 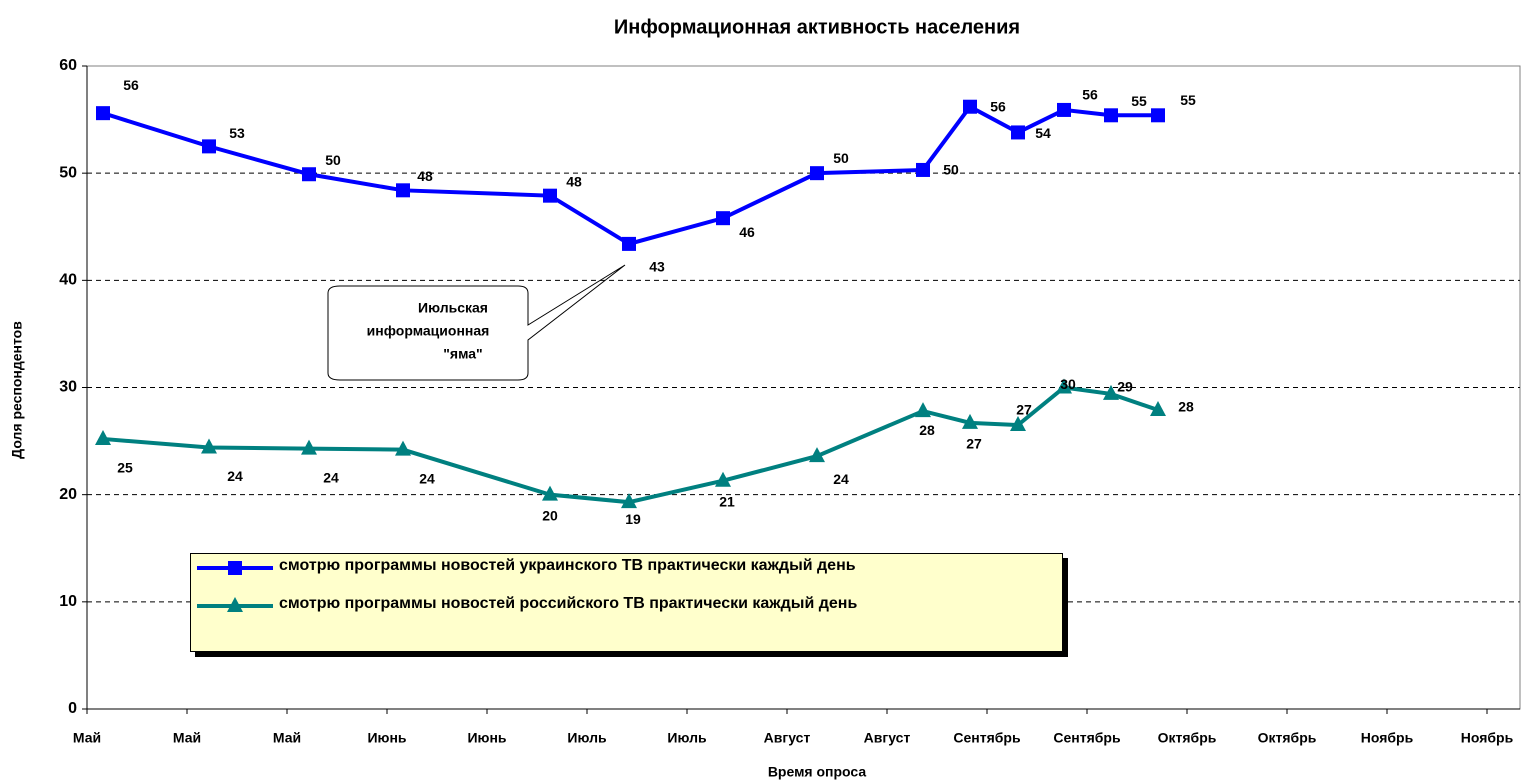 I want to click on data-label: 19, so click(x=633, y=519).